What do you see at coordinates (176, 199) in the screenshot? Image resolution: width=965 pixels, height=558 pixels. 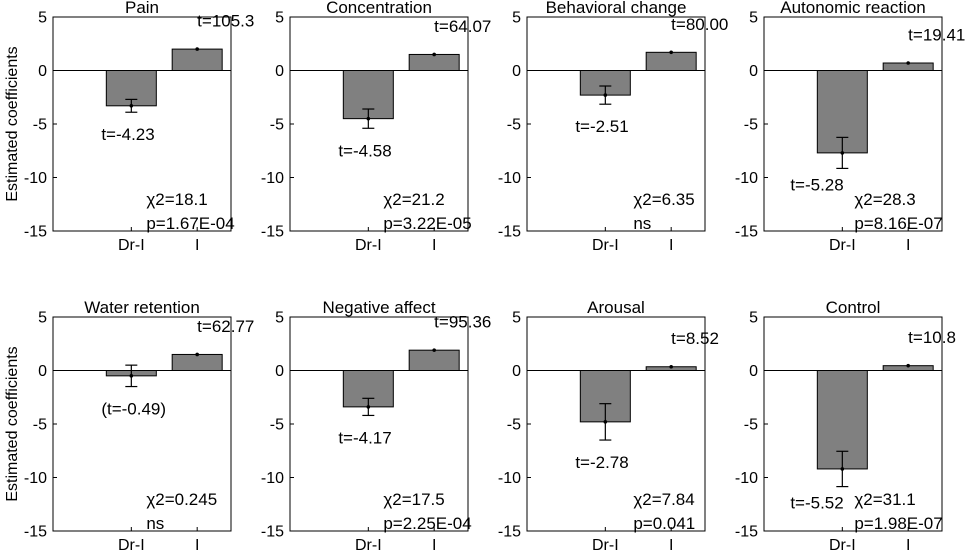 I see `chi-square-stat: χ2=18.1` at bounding box center [176, 199].